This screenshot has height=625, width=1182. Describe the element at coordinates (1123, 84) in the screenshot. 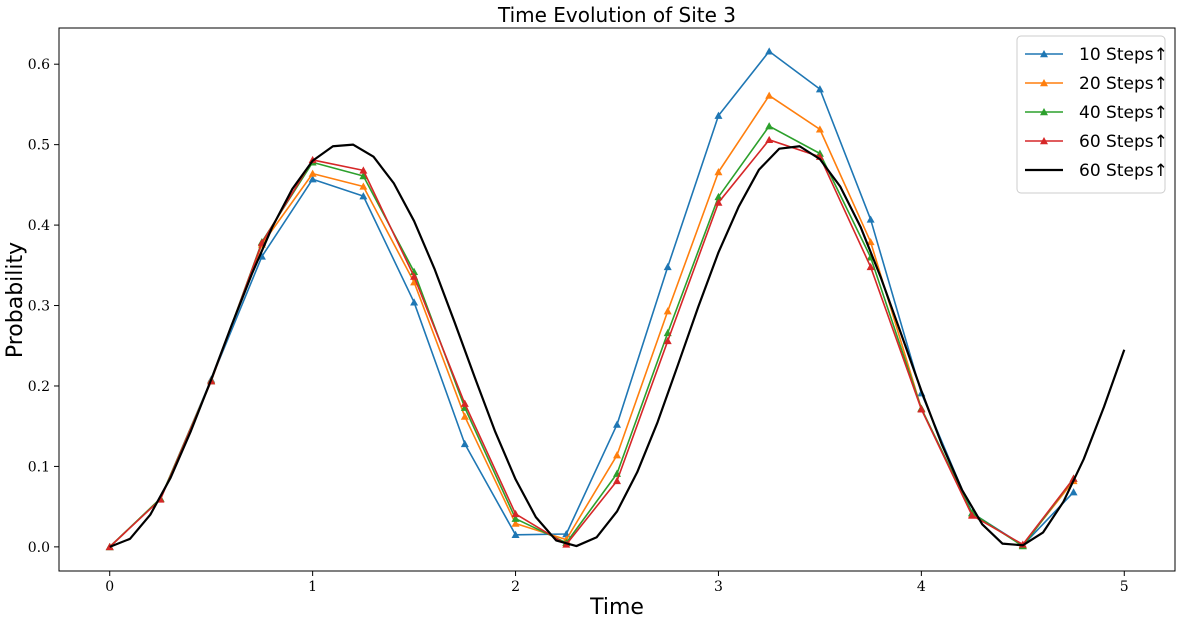

I see `legend-label: 20 Steps↑` at that location.